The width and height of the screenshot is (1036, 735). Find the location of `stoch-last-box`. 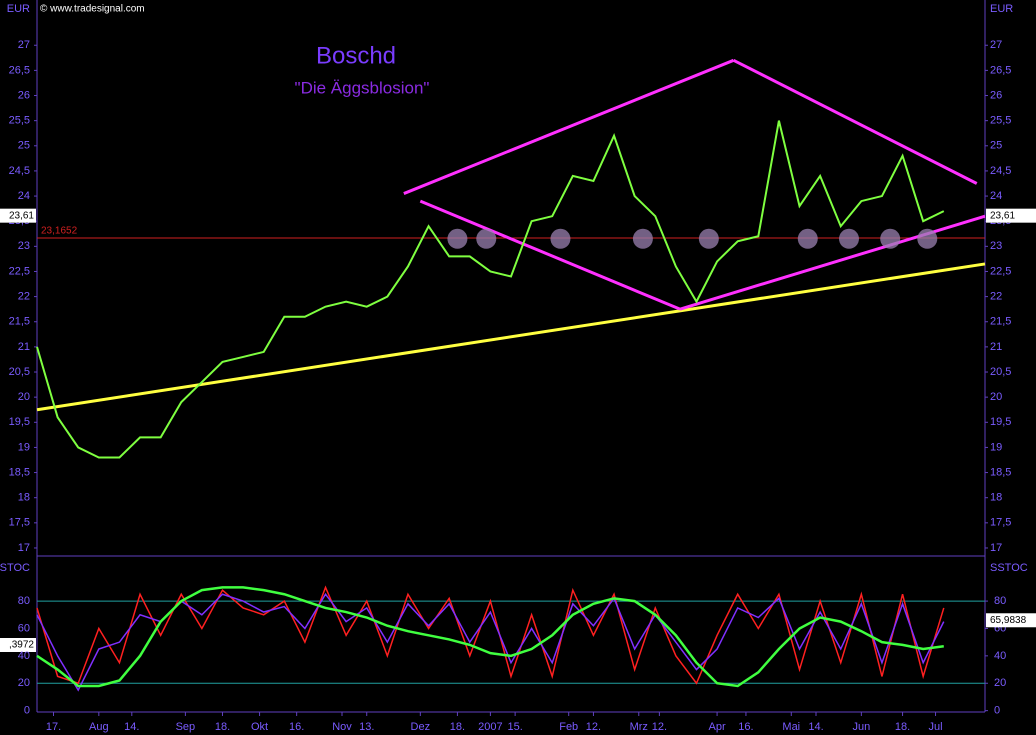

stoch-last-box is located at coordinates (1011, 620).